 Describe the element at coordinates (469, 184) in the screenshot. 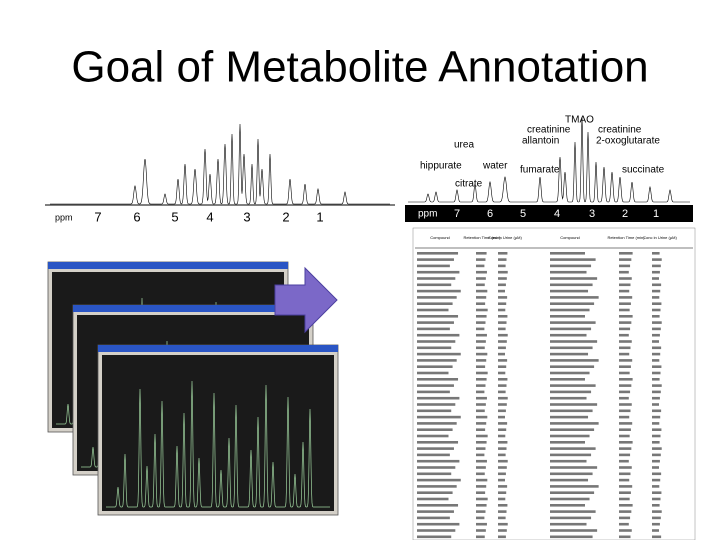

I see `peak-annotation: citrate` at that location.